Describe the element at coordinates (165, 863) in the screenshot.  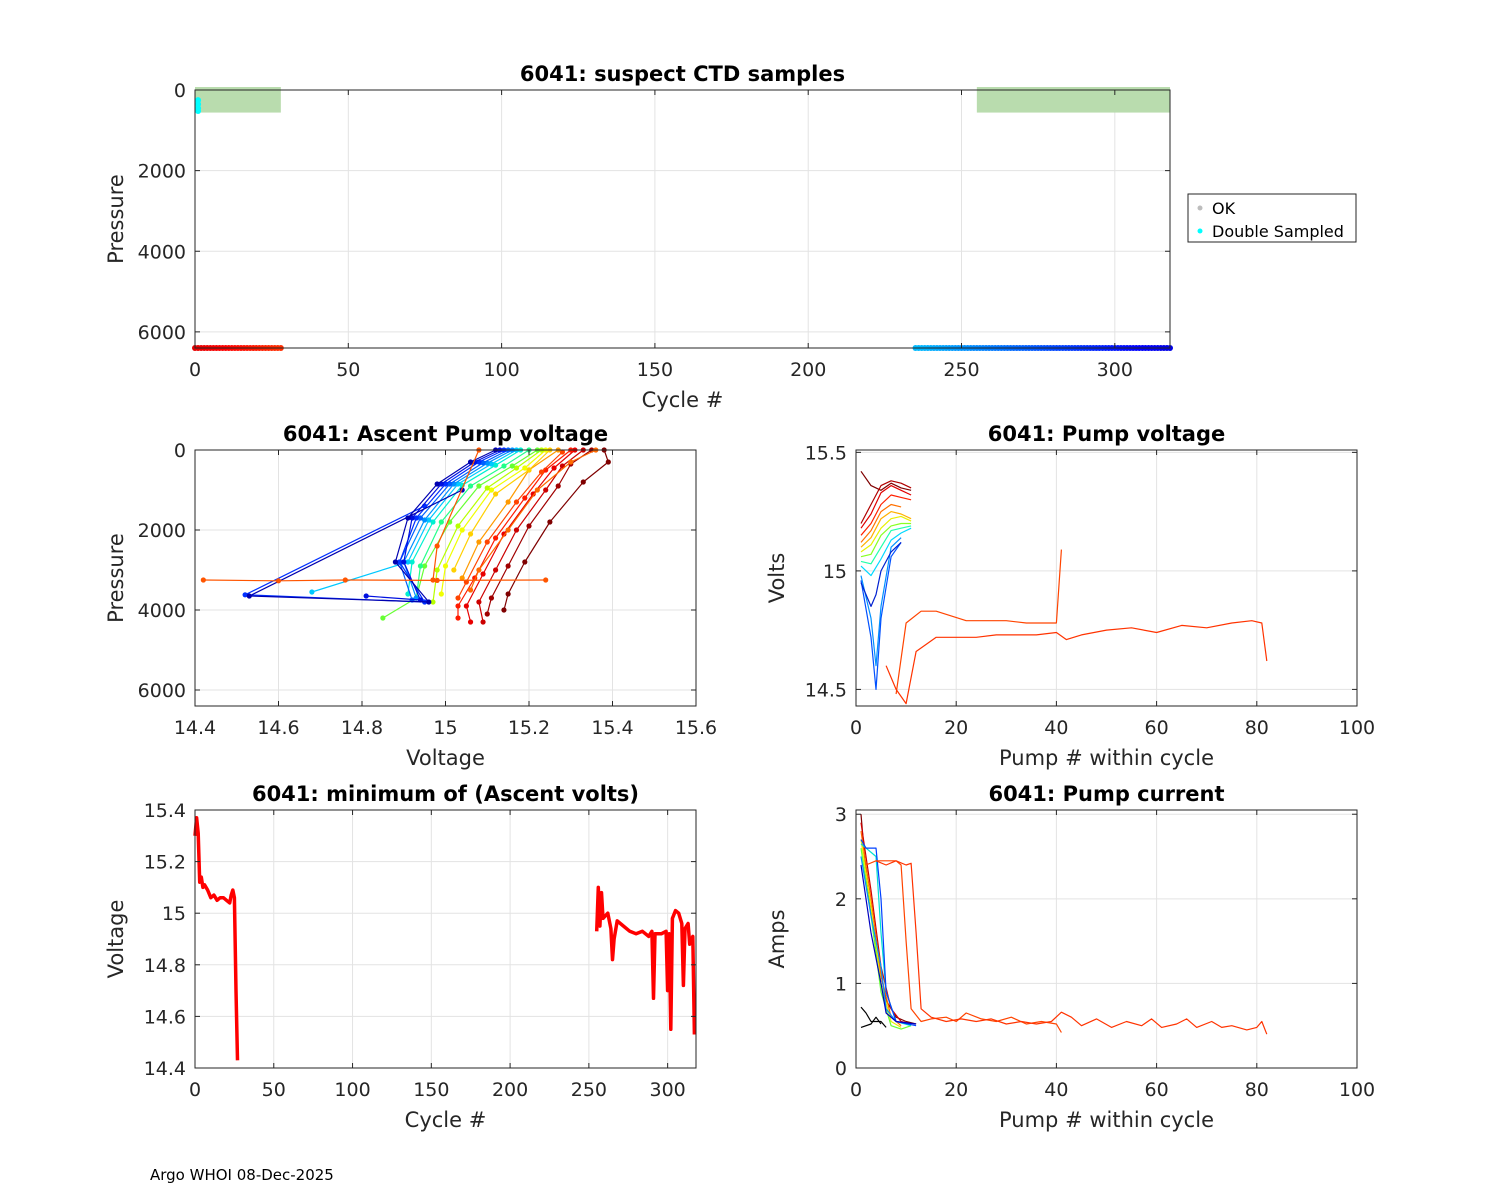
I see `y-tick-label: 15.2` at that location.